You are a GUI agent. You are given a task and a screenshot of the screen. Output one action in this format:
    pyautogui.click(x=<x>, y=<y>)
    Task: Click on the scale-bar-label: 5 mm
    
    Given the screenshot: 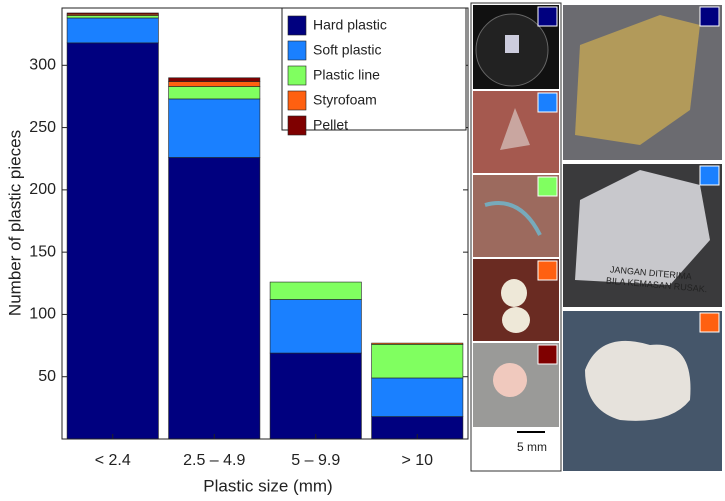 What is the action you would take?
    pyautogui.click(x=532, y=447)
    